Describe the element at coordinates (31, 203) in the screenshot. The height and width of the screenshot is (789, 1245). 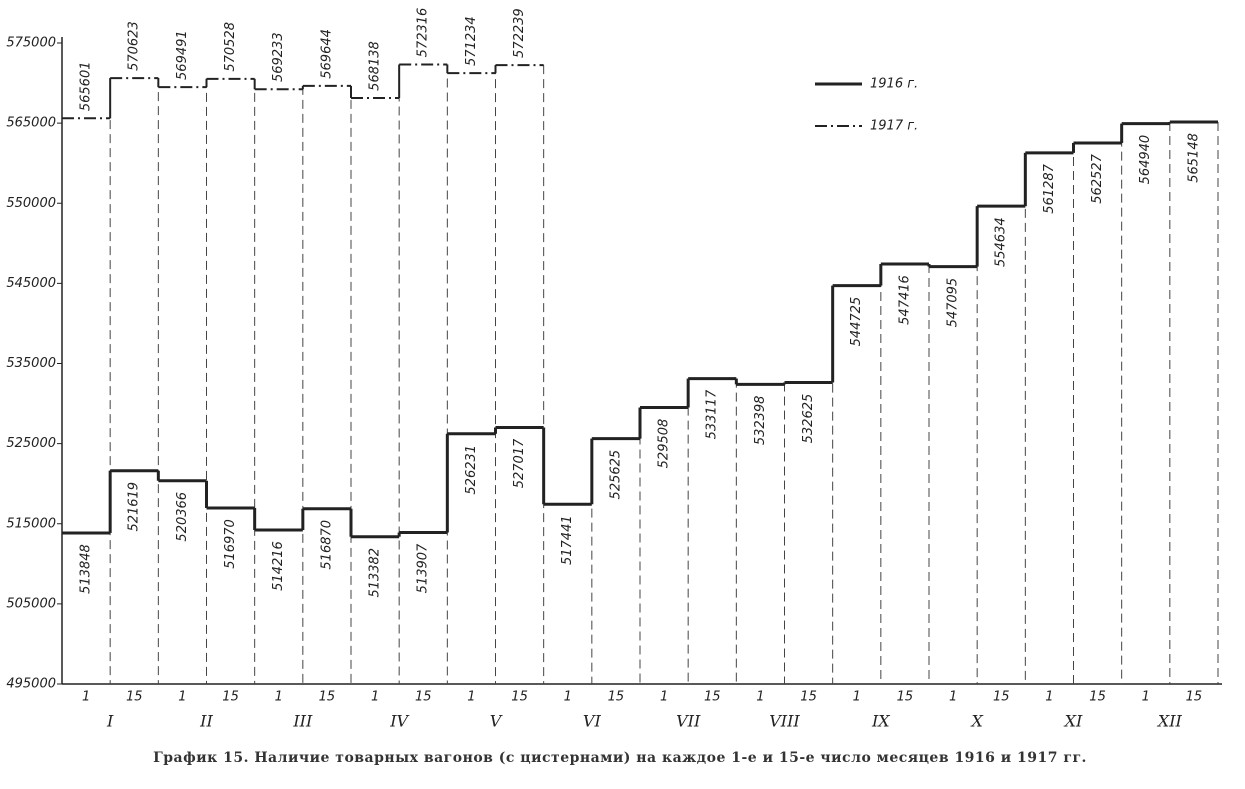
I see `y-tick-label: 550000` at that location.